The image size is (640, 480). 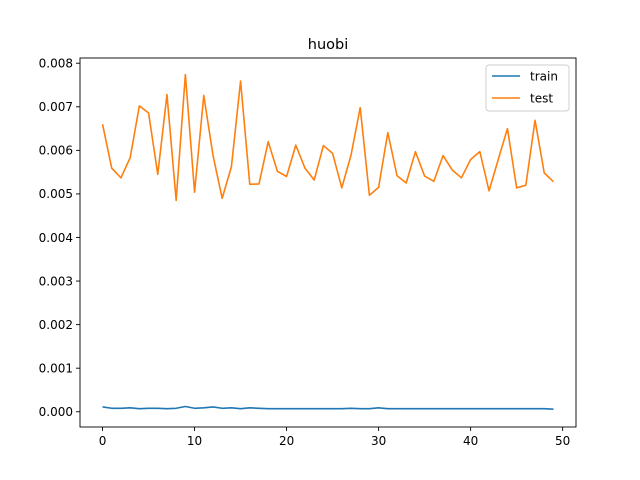 I want to click on x-tick-label: 20, so click(x=286, y=441).